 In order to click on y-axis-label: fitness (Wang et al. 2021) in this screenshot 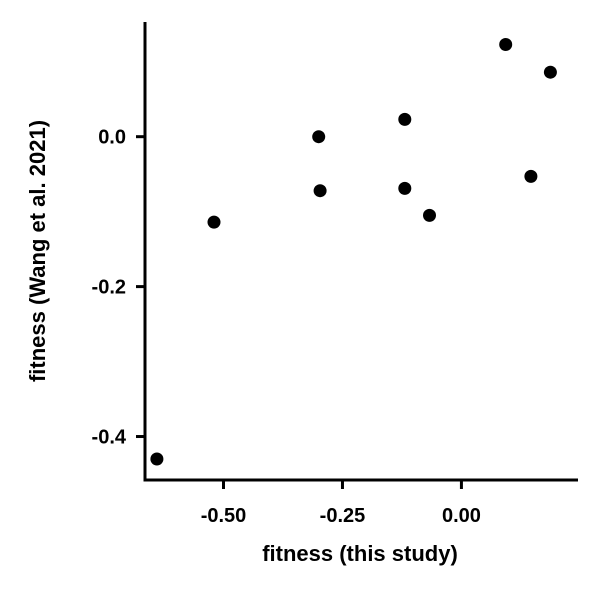, I will do `click(37, 251)`.